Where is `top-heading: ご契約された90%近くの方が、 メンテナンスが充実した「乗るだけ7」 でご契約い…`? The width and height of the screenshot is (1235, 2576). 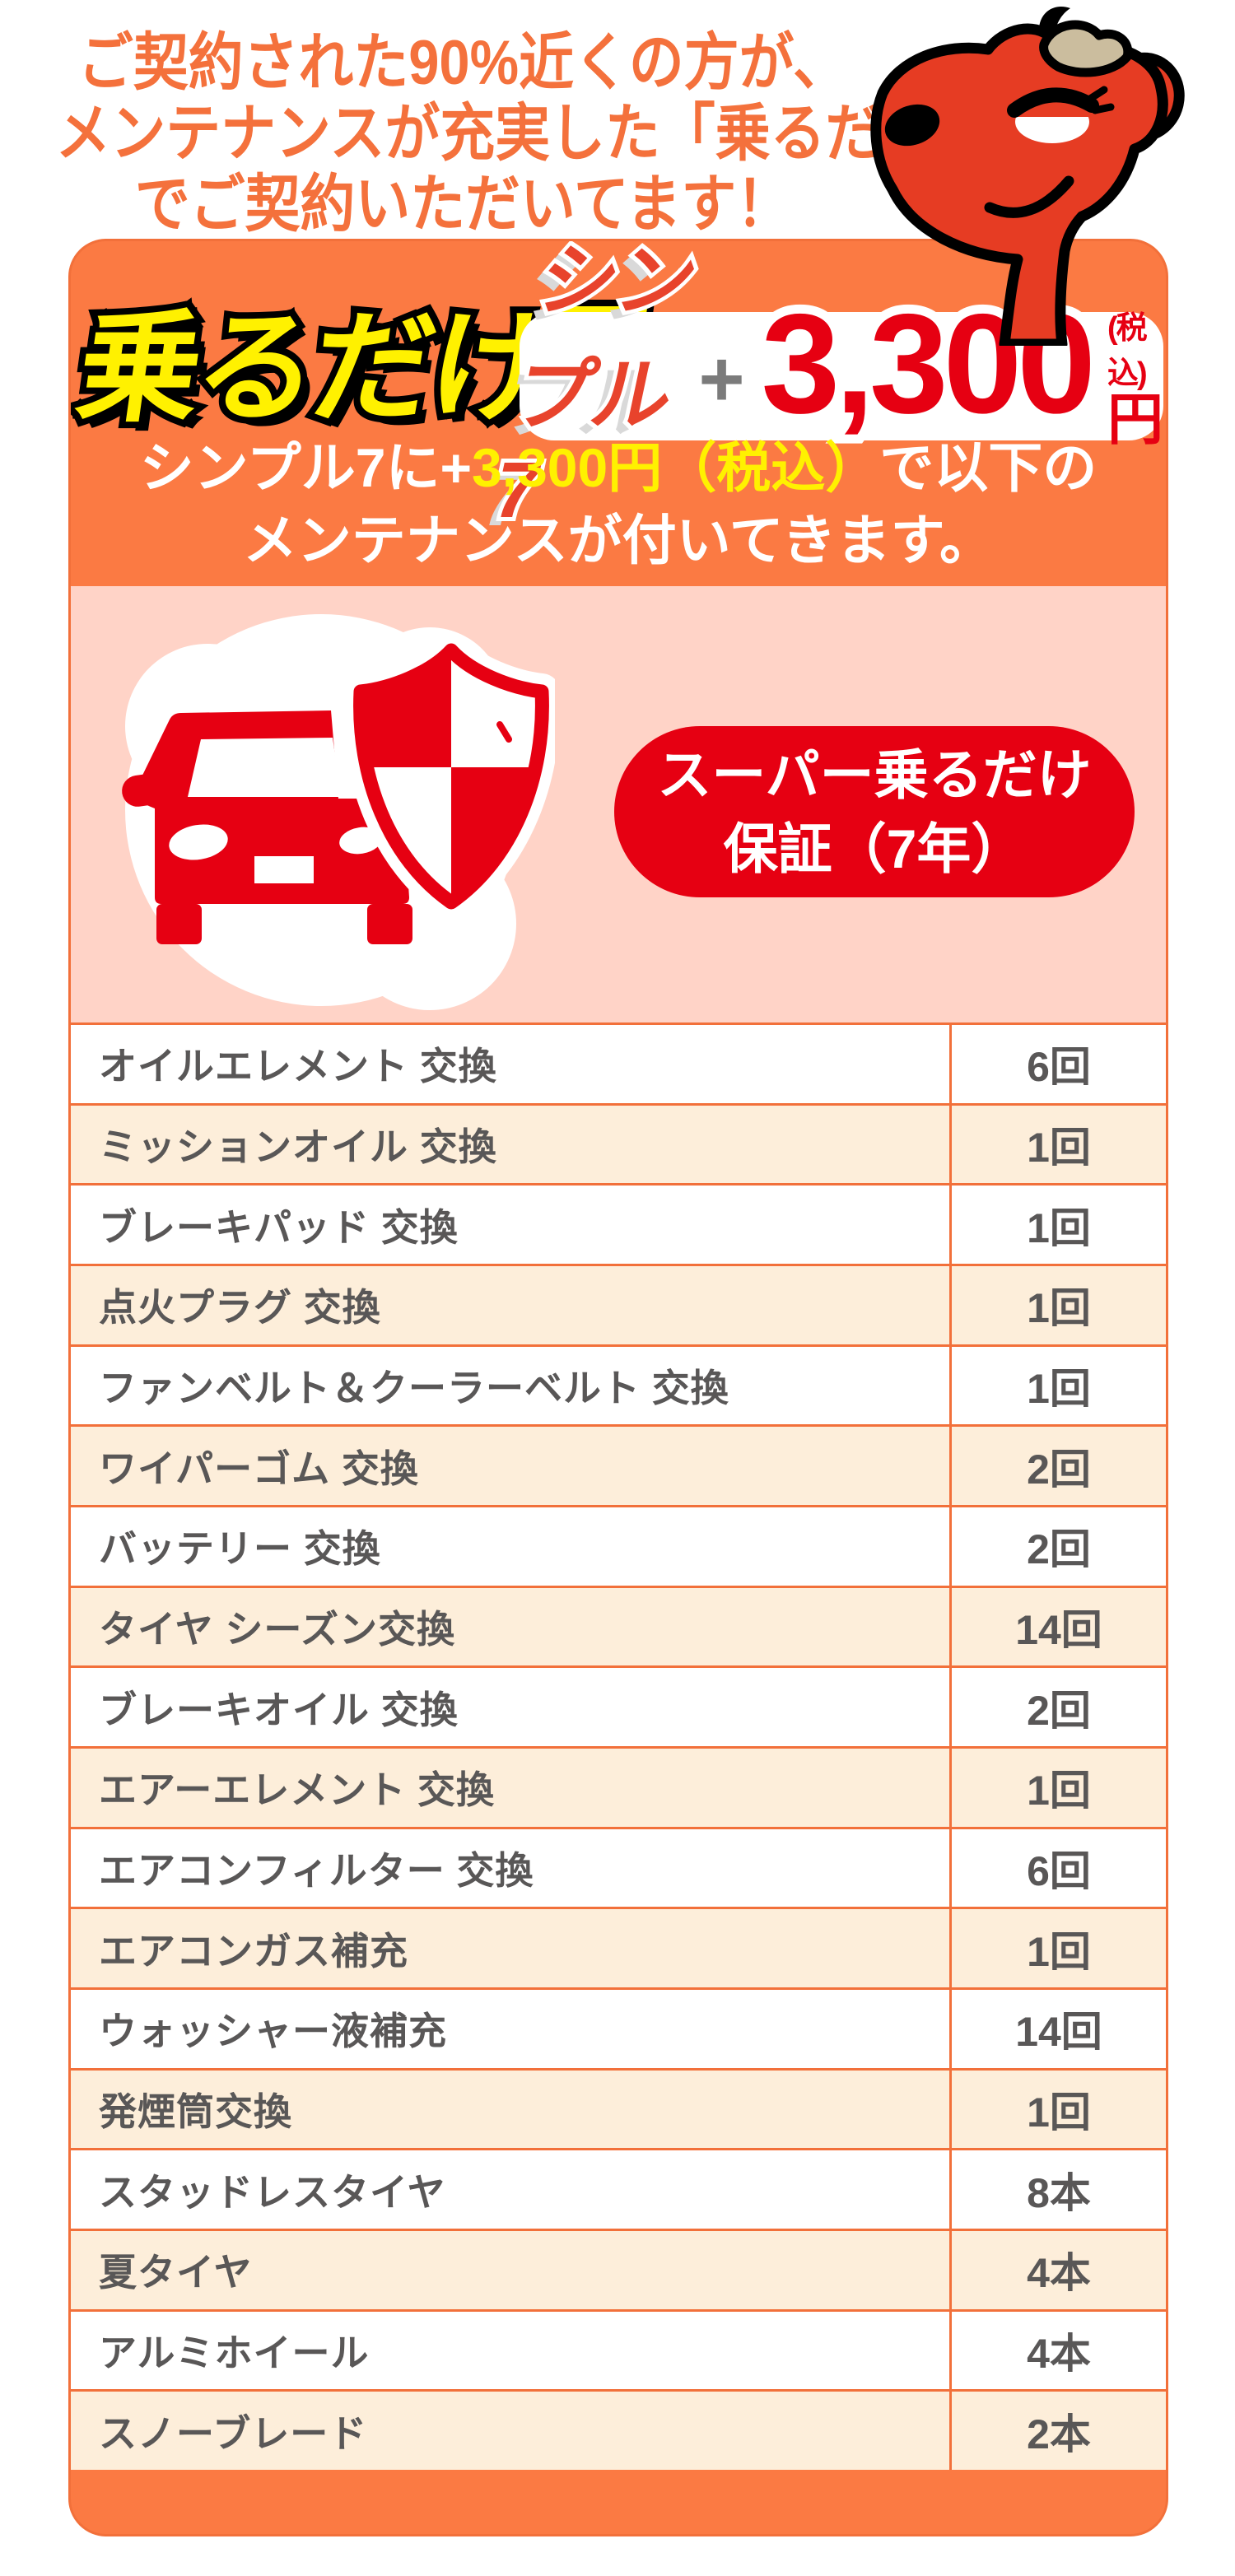 top-heading: ご契約された90%近くの方が、 メンテナンスが充実した「乗るだけ7」 でご契約い… is located at coordinates (511, 134).